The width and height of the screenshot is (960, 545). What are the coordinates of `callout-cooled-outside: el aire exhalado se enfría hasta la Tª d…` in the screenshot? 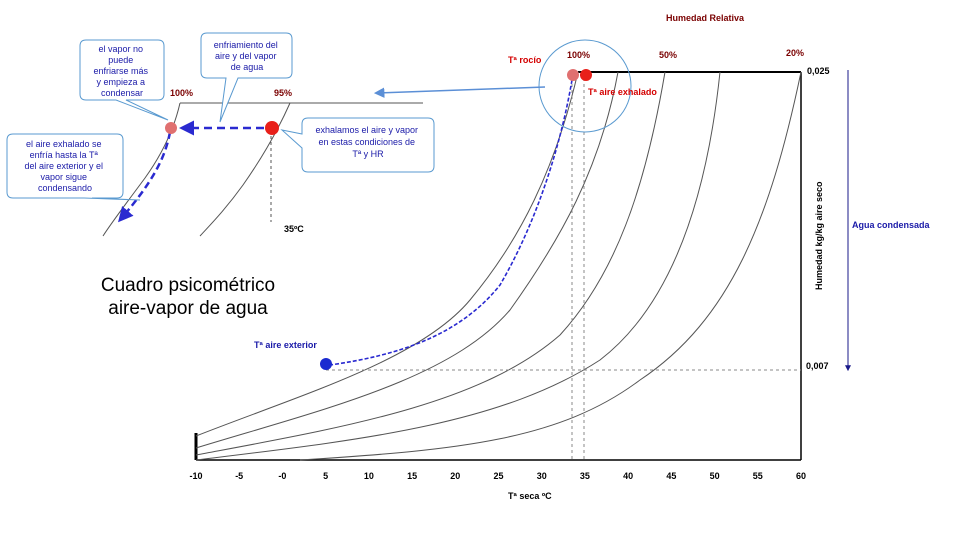 It's located at (73, 167).